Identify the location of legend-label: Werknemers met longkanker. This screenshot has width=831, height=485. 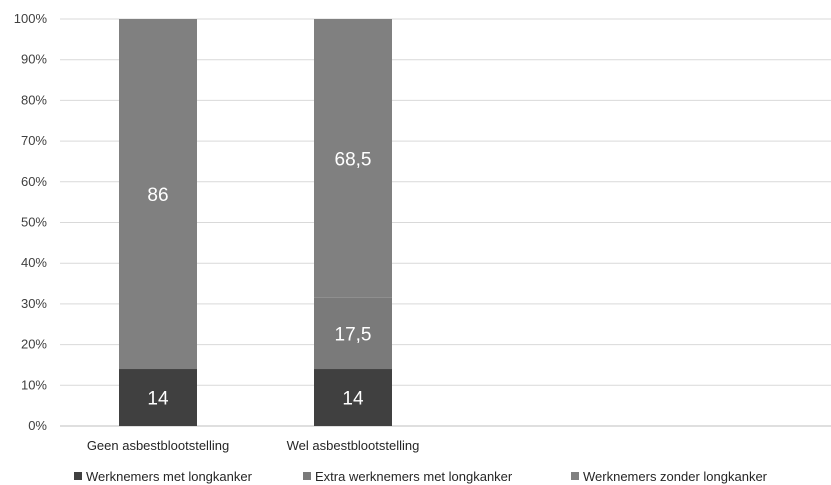
(169, 476).